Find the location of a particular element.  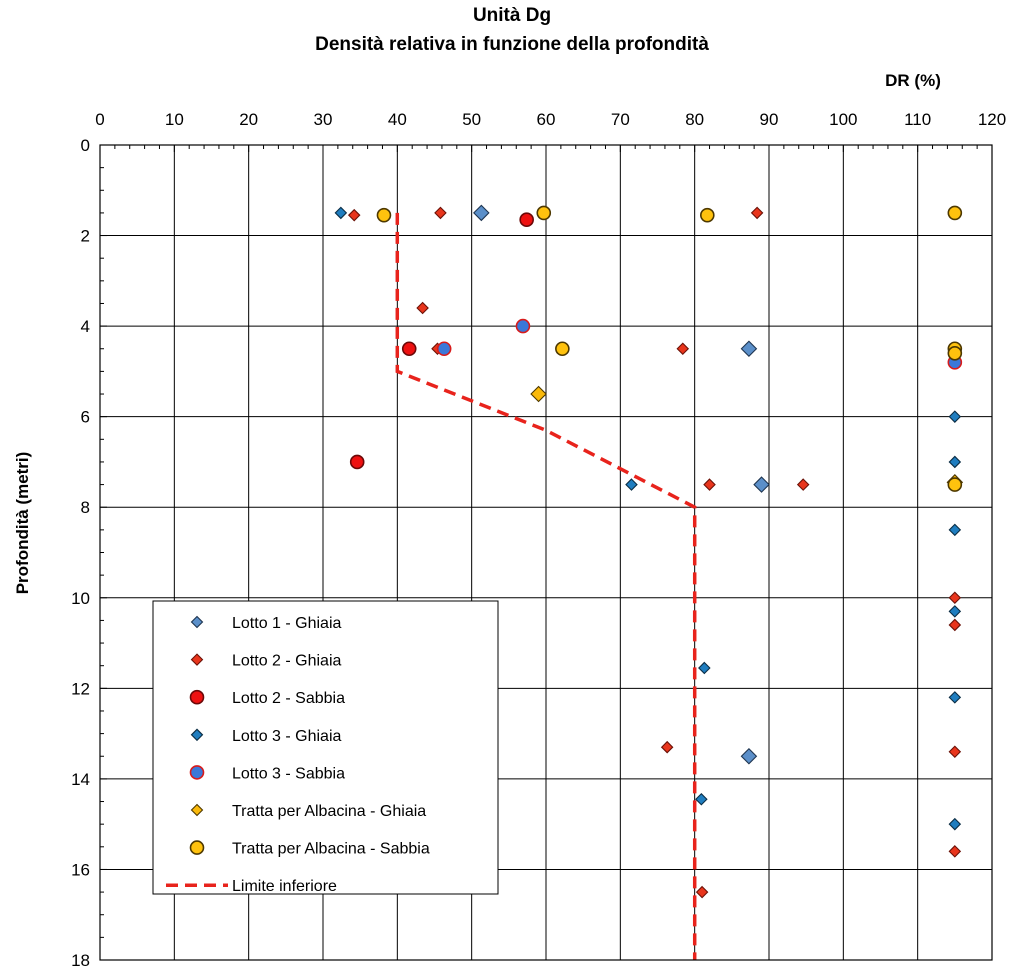

y-tick-label: 14 is located at coordinates (80, 779).